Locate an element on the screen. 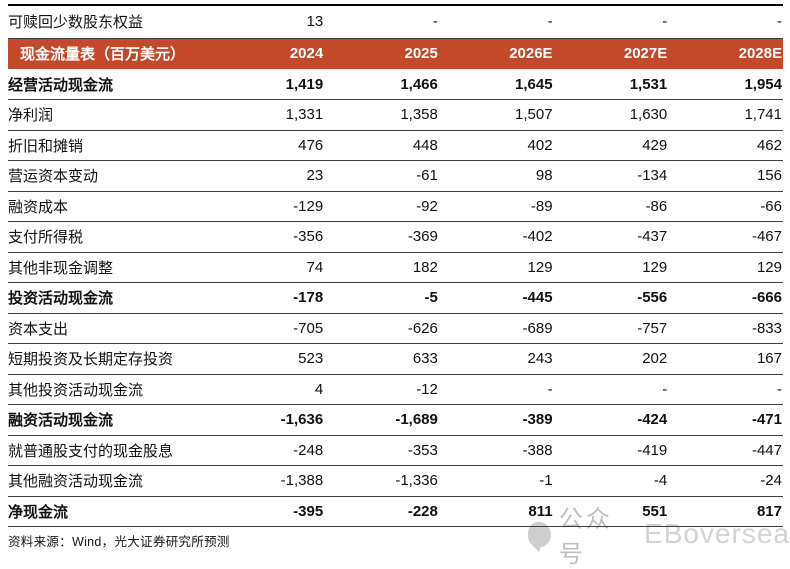  cell-value: -445 is located at coordinates (496, 298).